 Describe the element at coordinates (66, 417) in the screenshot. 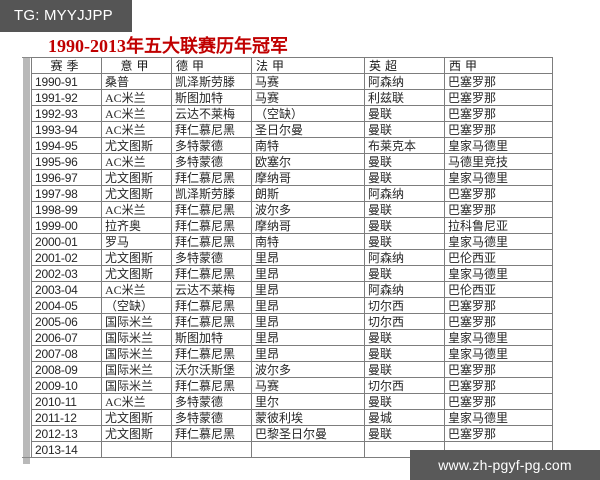

I see `cell-season: 2011-12` at that location.